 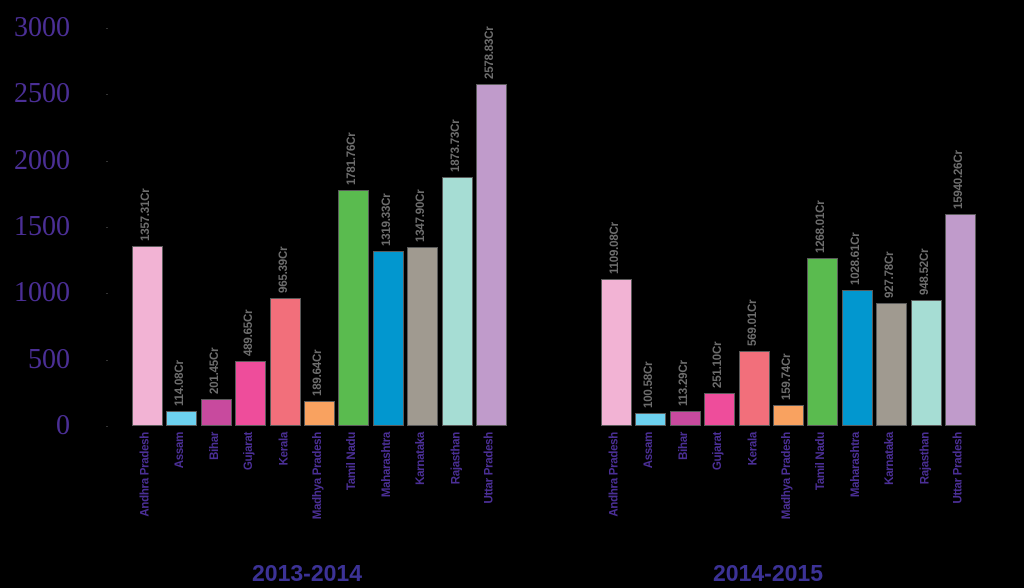 I want to click on value-label: 489.65Cr, so click(x=249, y=333).